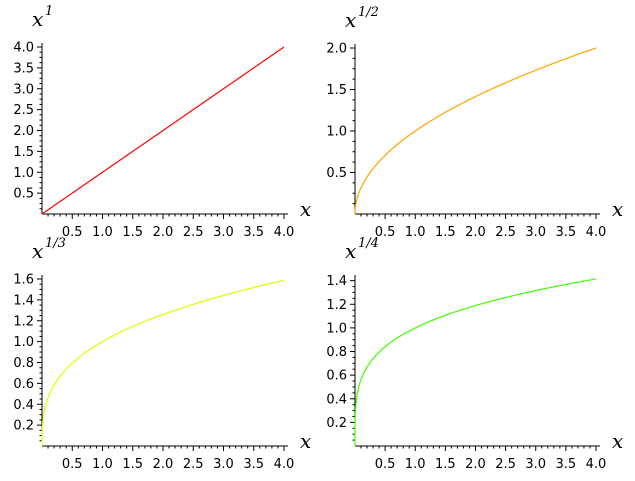  I want to click on y-tick-label: 4.0, so click(23, 48).